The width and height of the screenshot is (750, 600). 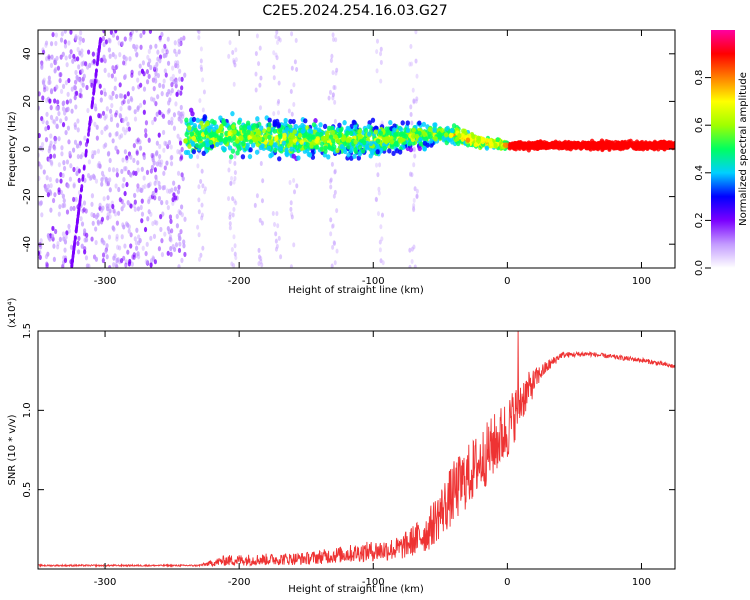 I want to click on spectrogram-x-tick-label: 0, so click(x=507, y=281).